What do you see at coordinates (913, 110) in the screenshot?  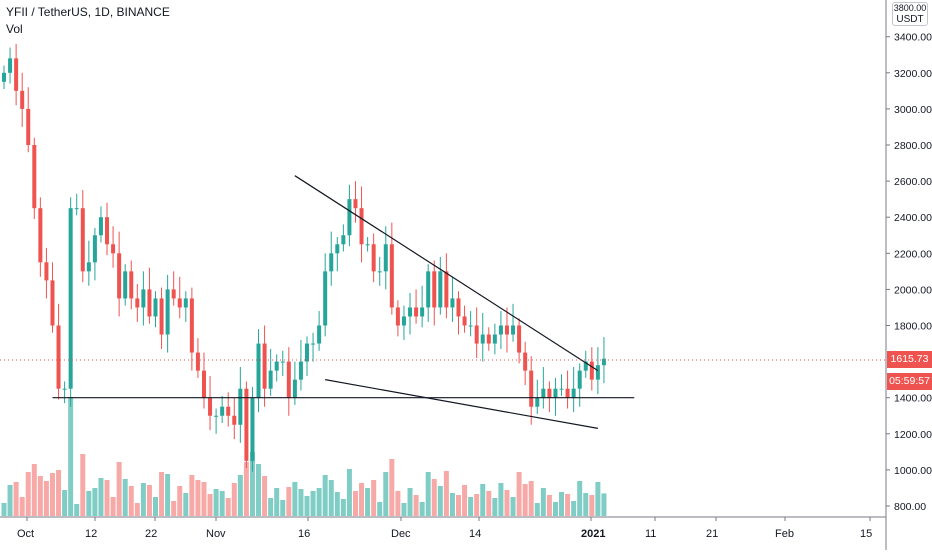 I see `price-tick-label: 3000.00` at bounding box center [913, 110].